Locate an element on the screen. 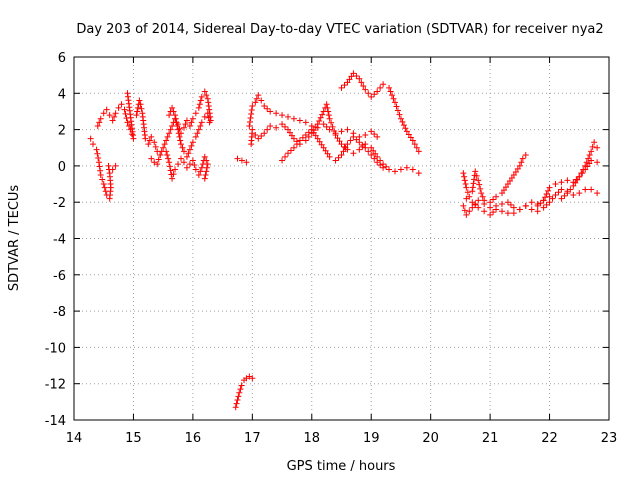  x-tick-label: 16 is located at coordinates (193, 438).